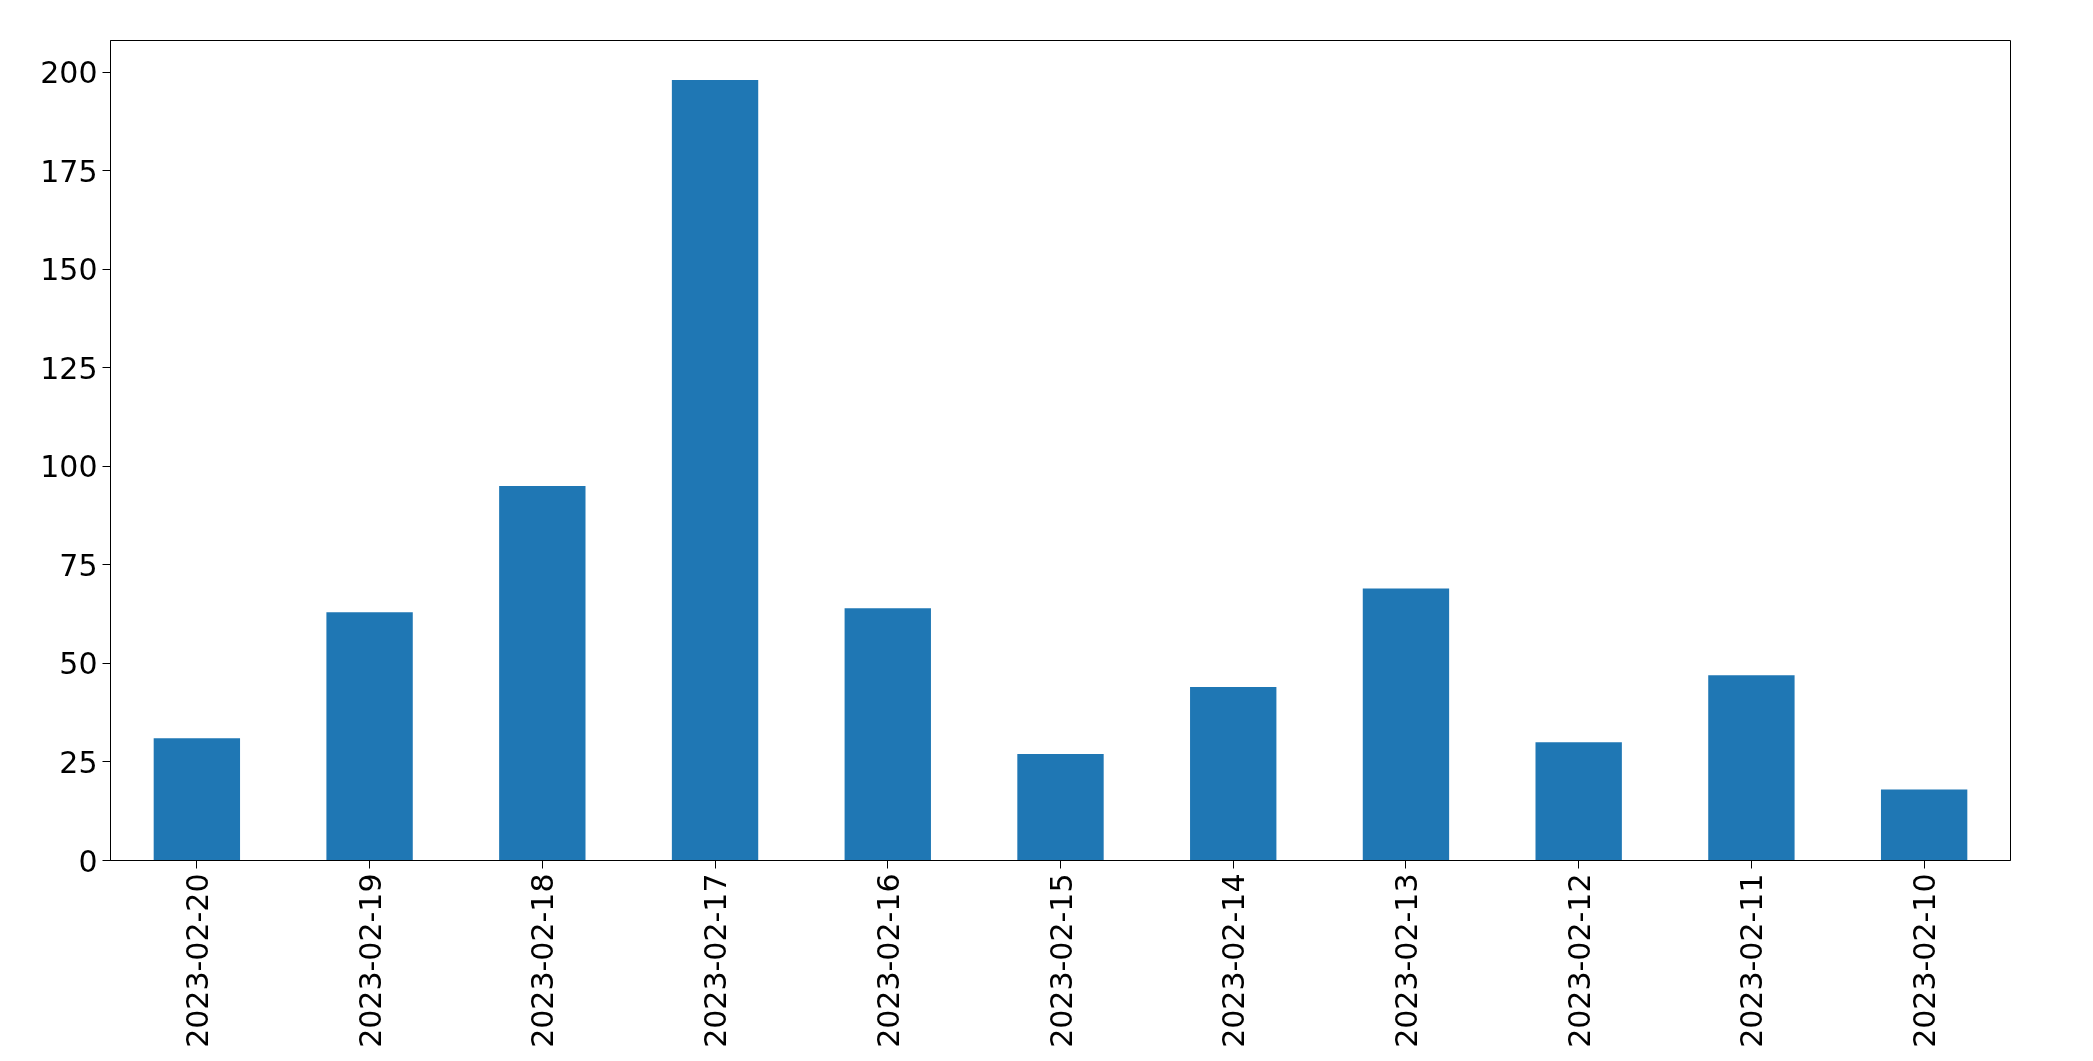 This screenshot has height=1061, width=2093. What do you see at coordinates (78, 664) in the screenshot?
I see `y-tick-label: 50` at bounding box center [78, 664].